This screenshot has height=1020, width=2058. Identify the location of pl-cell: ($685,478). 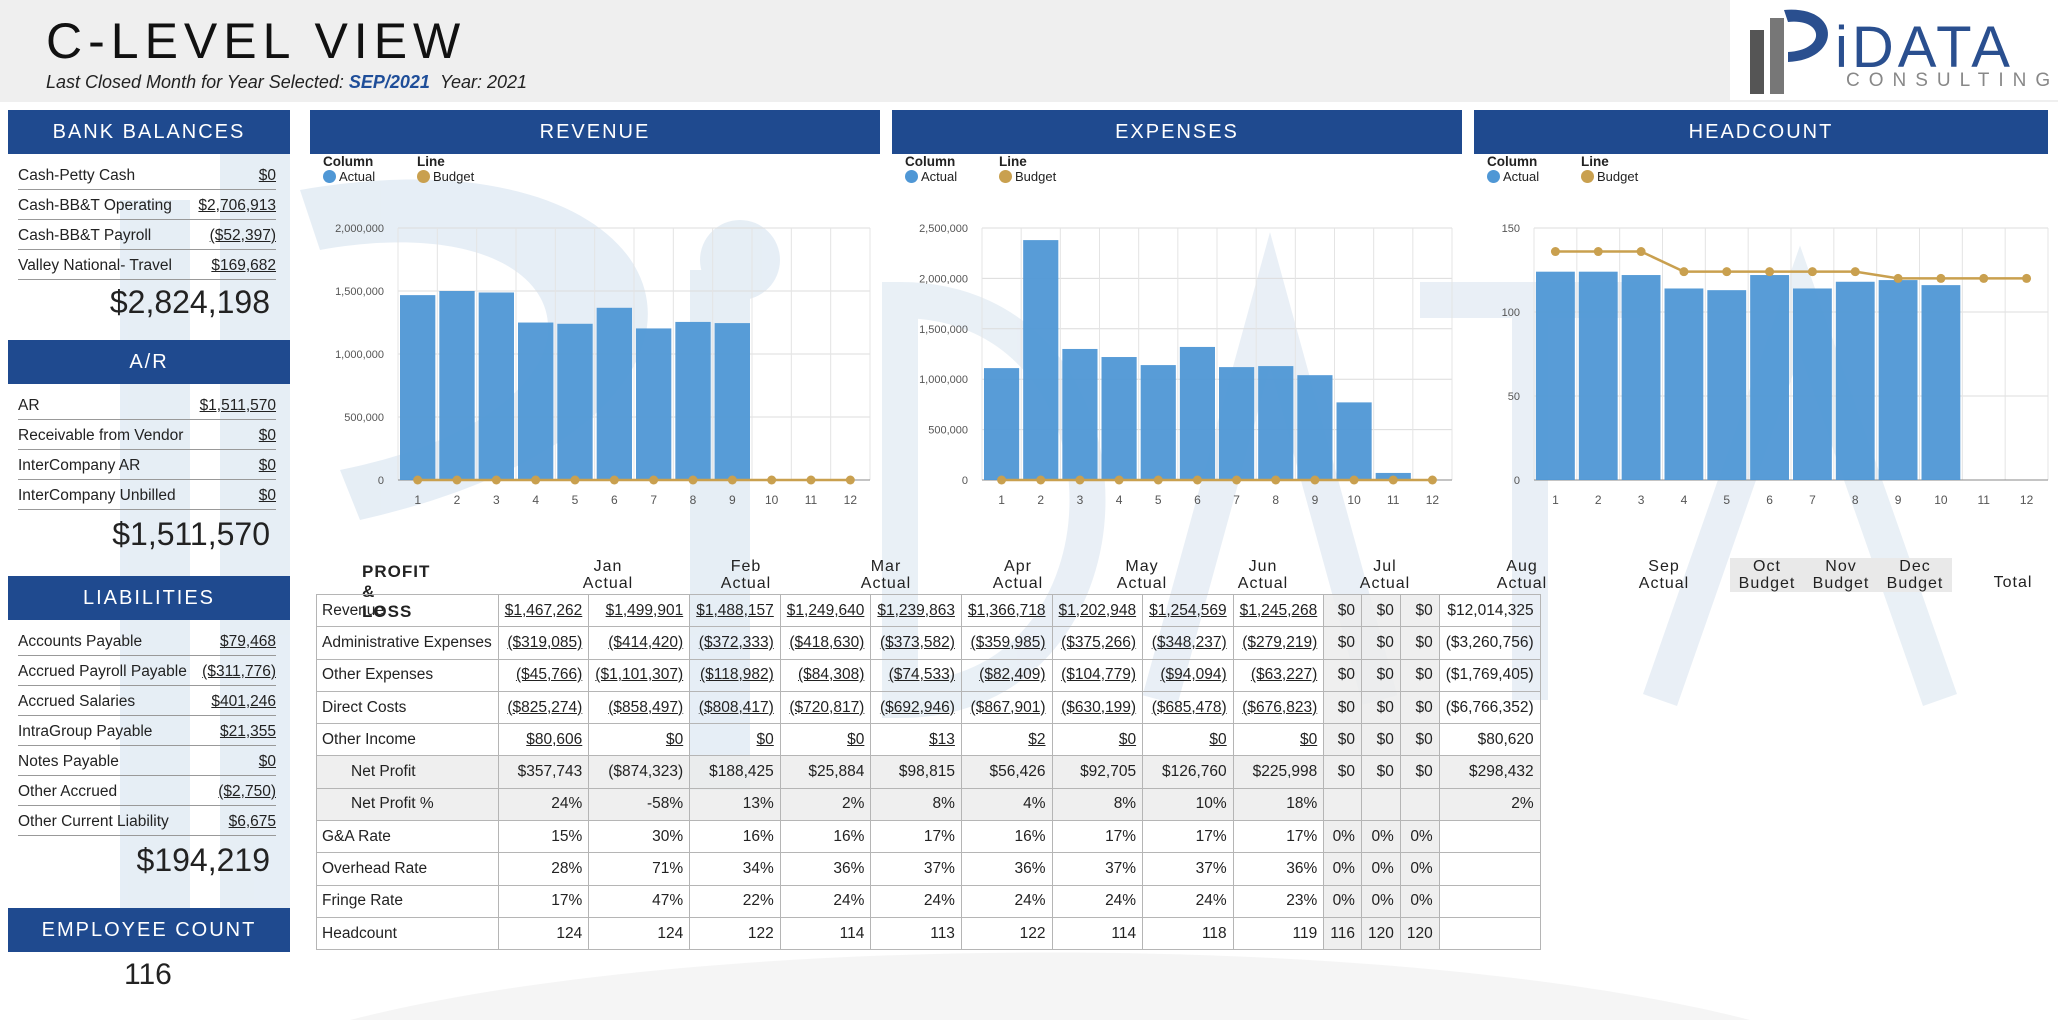
(1188, 707).